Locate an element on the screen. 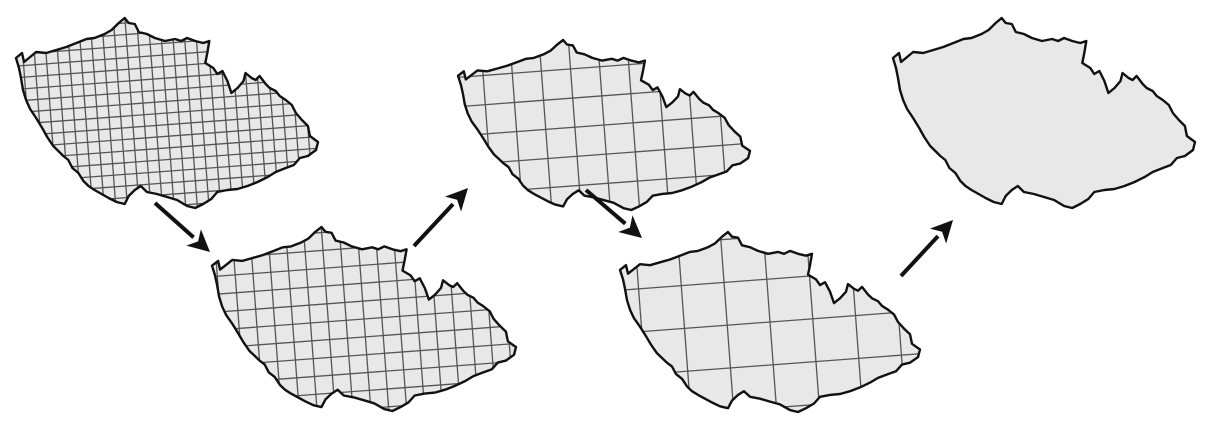  region-fill is located at coordinates (1044, 113).